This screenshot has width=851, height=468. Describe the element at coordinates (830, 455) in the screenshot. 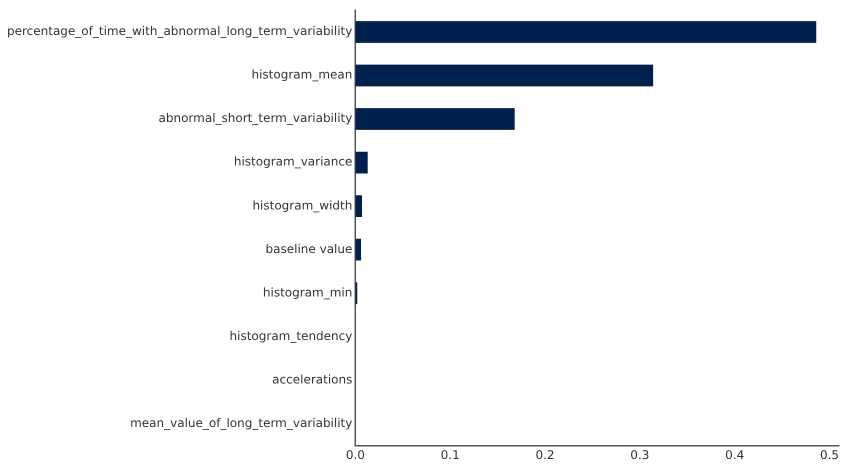

I see `x-tick-label: 0.5` at that location.